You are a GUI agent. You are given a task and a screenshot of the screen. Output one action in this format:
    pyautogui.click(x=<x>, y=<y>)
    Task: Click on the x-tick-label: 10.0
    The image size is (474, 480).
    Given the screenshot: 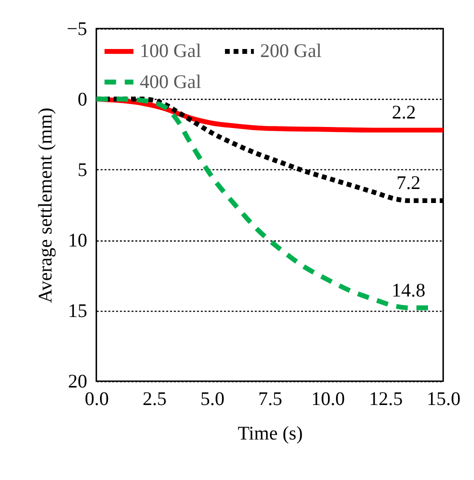 What is the action you would take?
    pyautogui.click(x=328, y=399)
    